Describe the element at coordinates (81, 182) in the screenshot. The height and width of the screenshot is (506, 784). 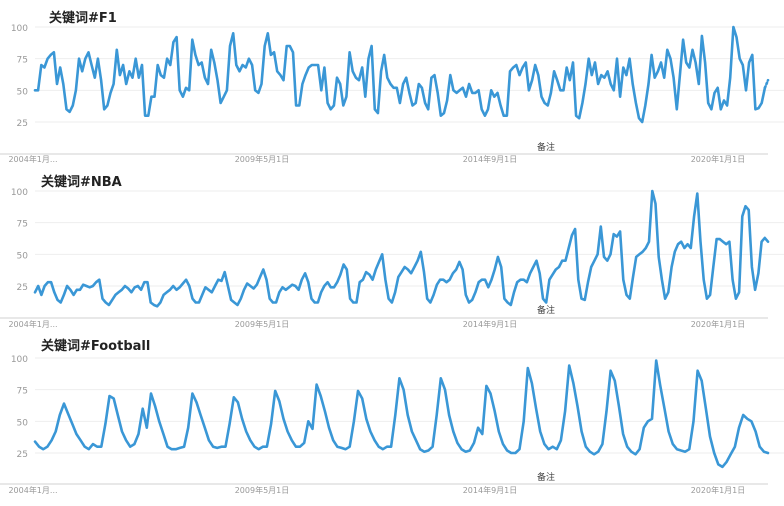
I see `panel-title-nba: 关键词#NBA` at that location.